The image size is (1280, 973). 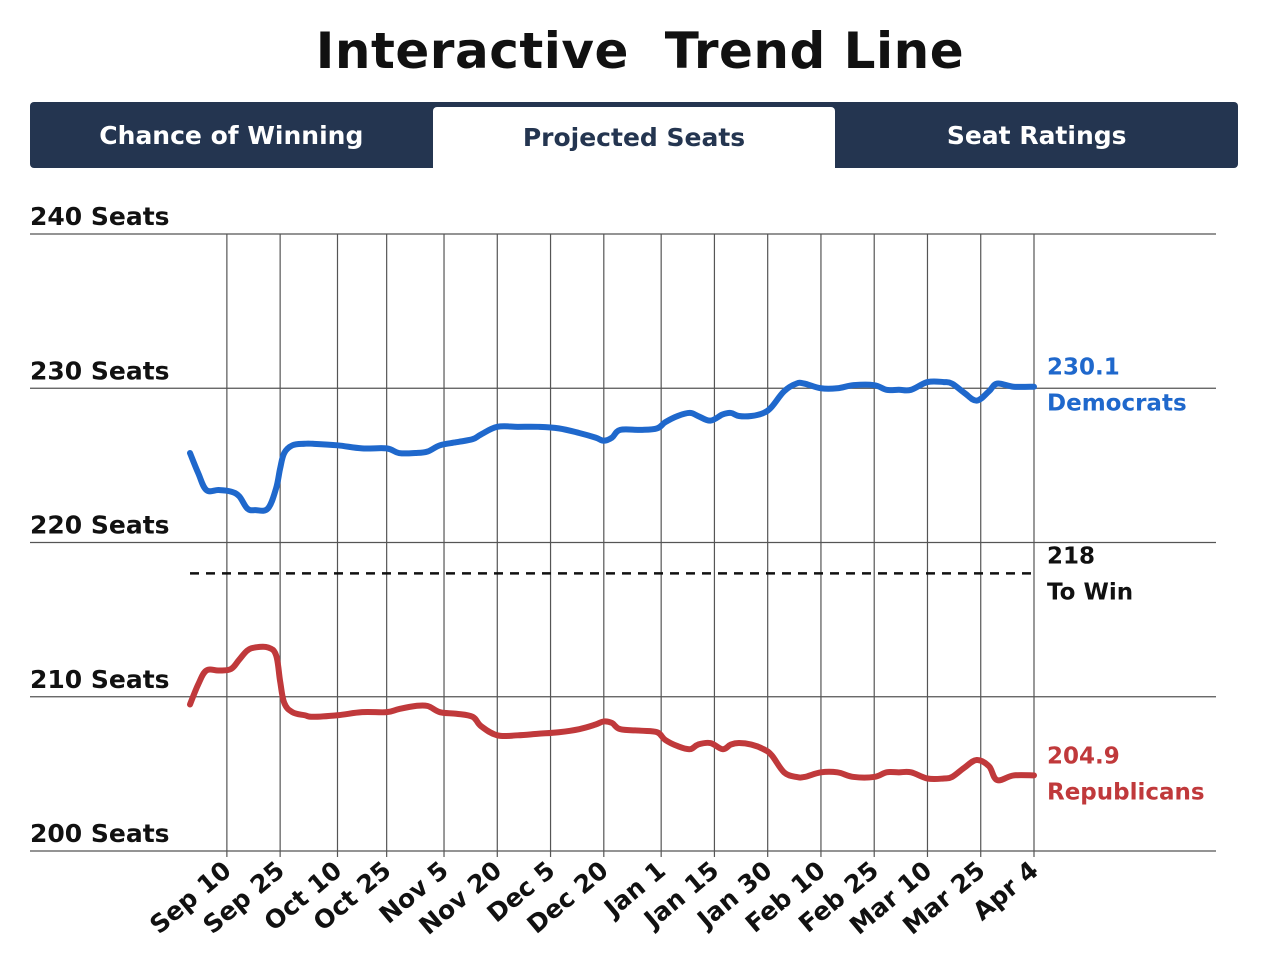 I want to click on page-title: Interactive Trend Line, so click(x=640, y=51).